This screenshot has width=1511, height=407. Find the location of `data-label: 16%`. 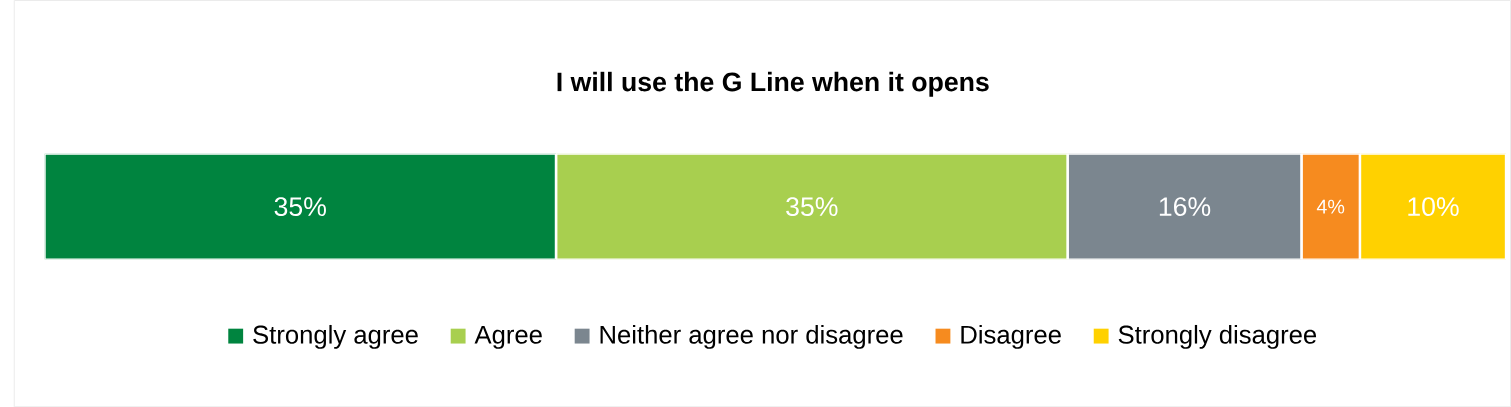

data-label: 16% is located at coordinates (1185, 206).